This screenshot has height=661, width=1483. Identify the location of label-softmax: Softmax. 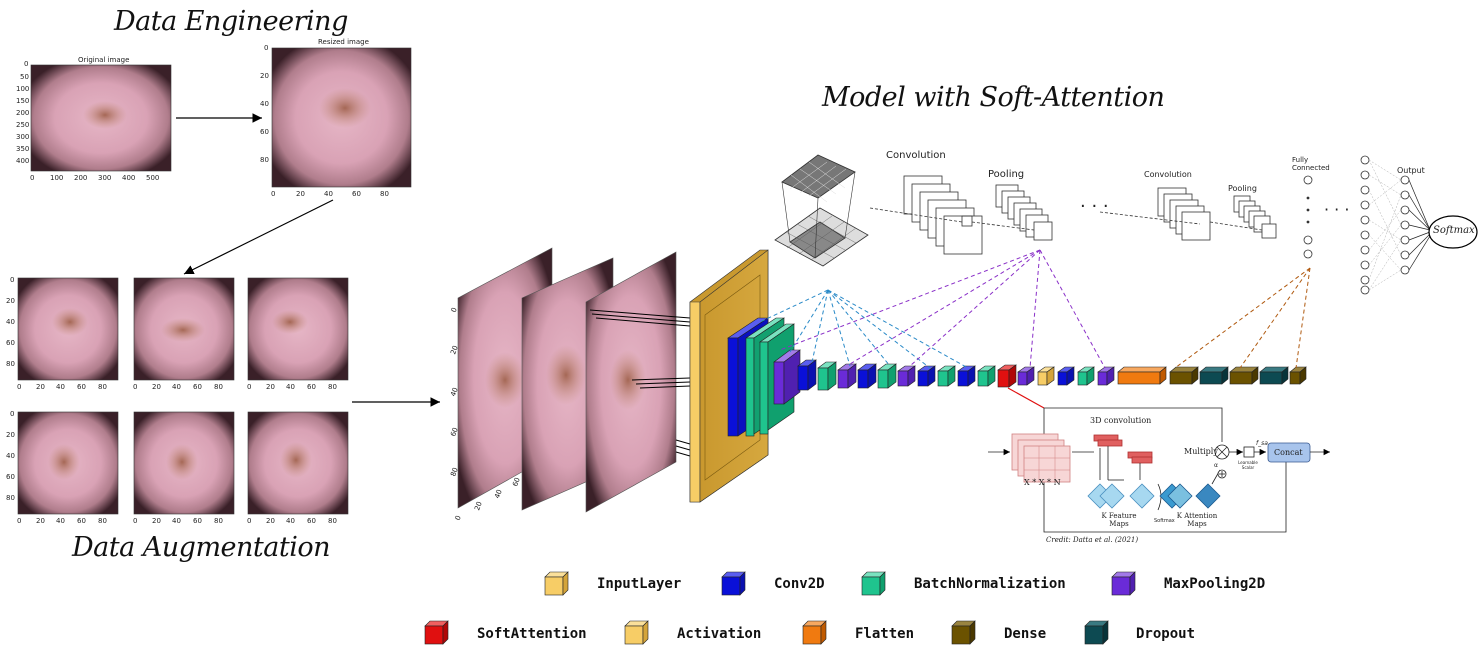
(1454, 230).